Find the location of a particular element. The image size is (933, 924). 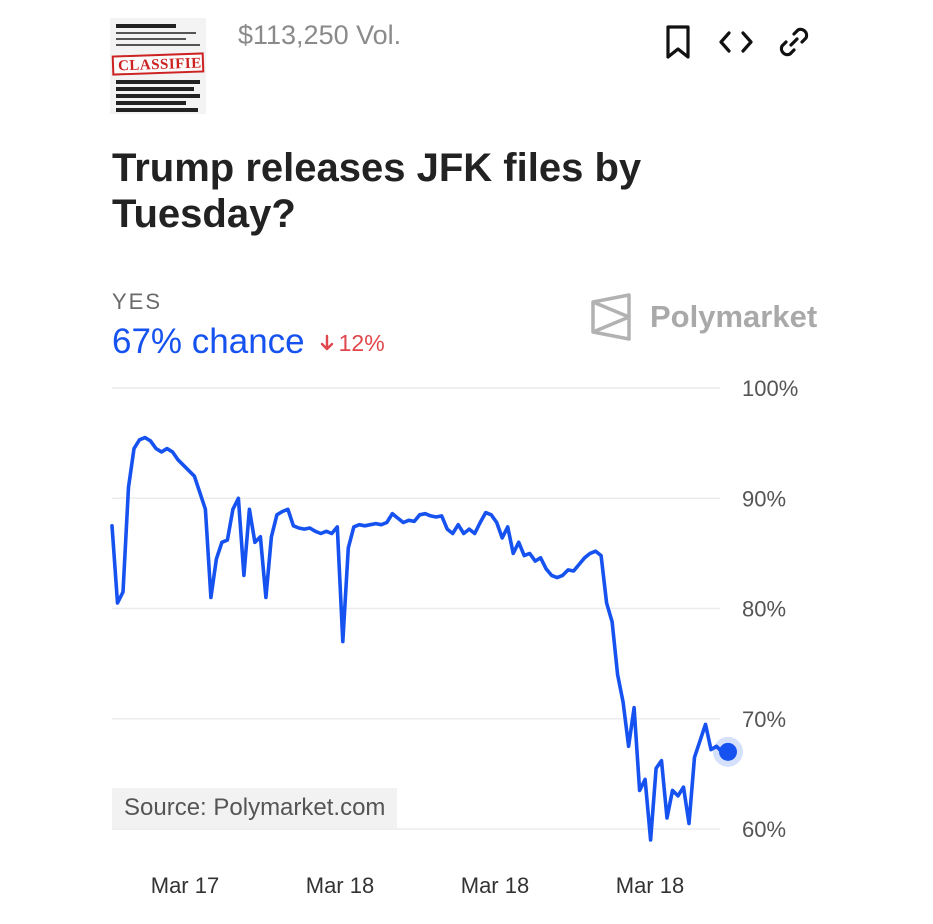

chance-value: 67% chance is located at coordinates (208, 341).